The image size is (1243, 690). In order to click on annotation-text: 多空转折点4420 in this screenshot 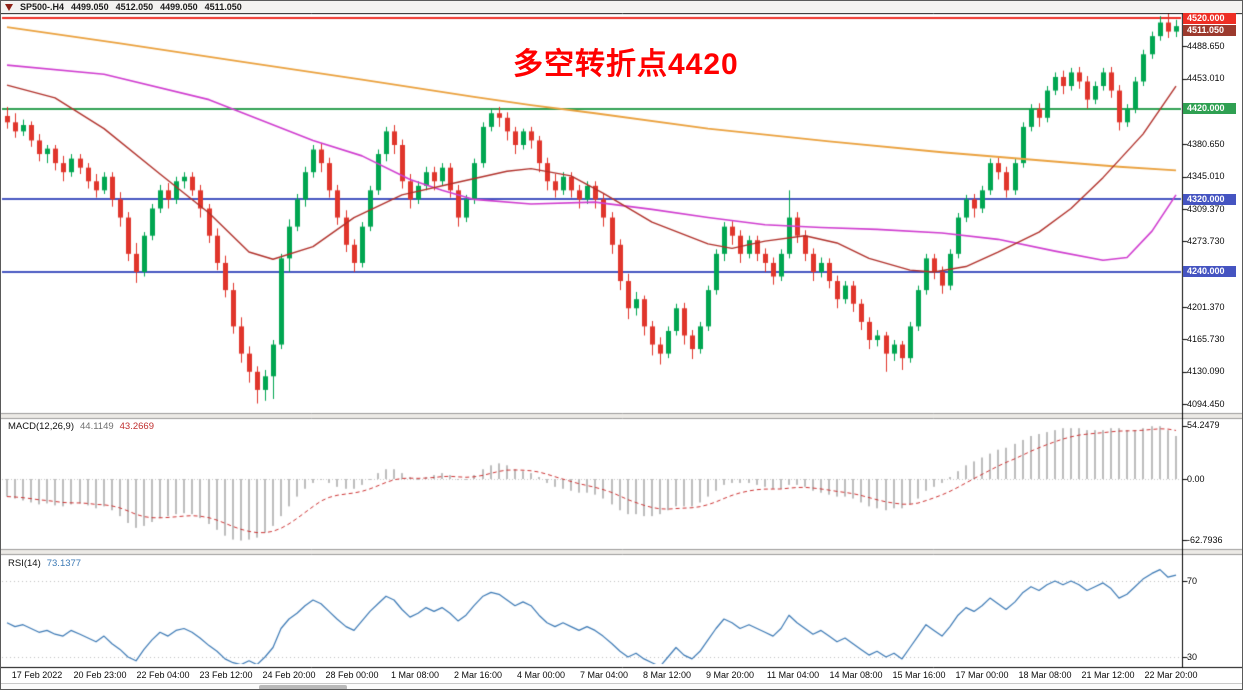, I will do `click(626, 64)`.